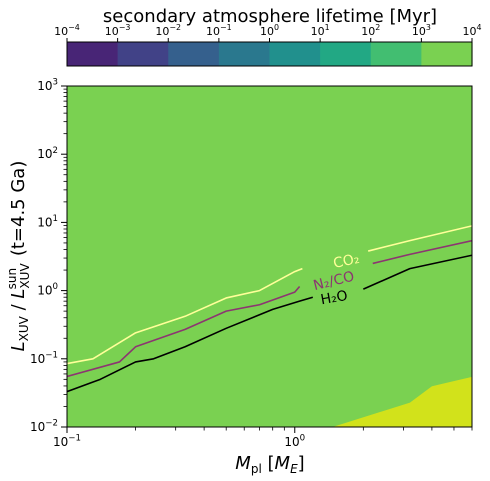 This screenshot has height=481, width=490. I want to click on colorbar-tick-label: 10⁻⁴, so click(67, 30).